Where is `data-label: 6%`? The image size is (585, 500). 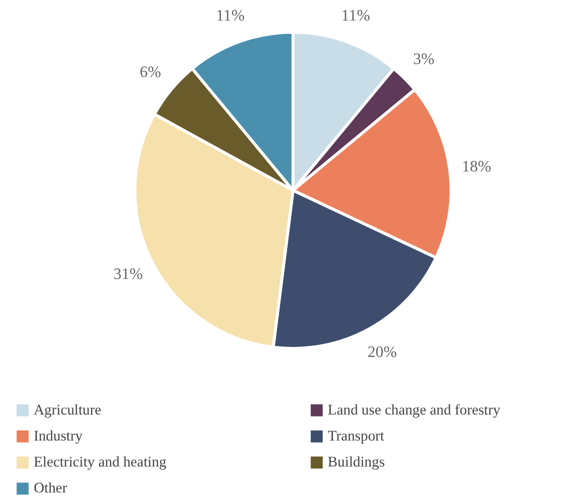 data-label: 6% is located at coordinates (151, 72).